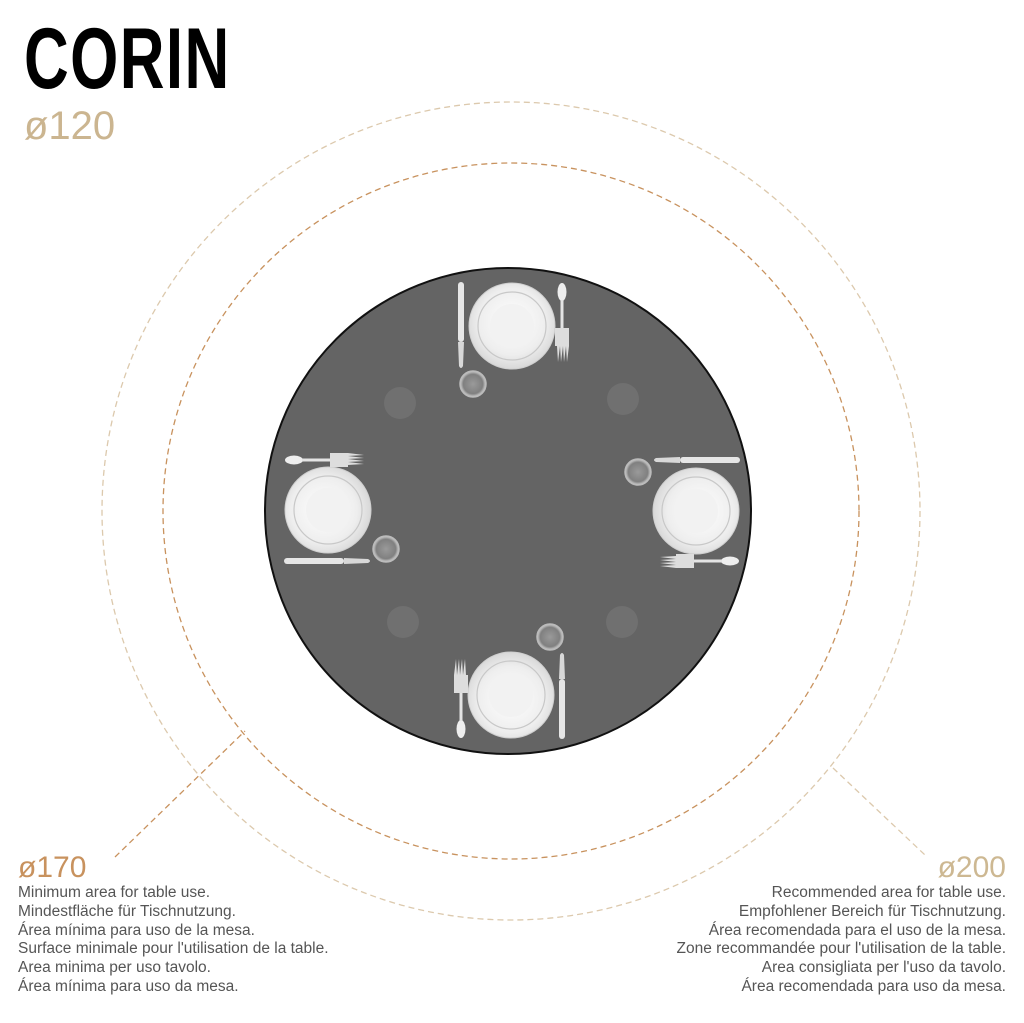 This screenshot has height=1023, width=1024. I want to click on recommended-line: Area consigliata per l'uso da tavolo., so click(883, 968).